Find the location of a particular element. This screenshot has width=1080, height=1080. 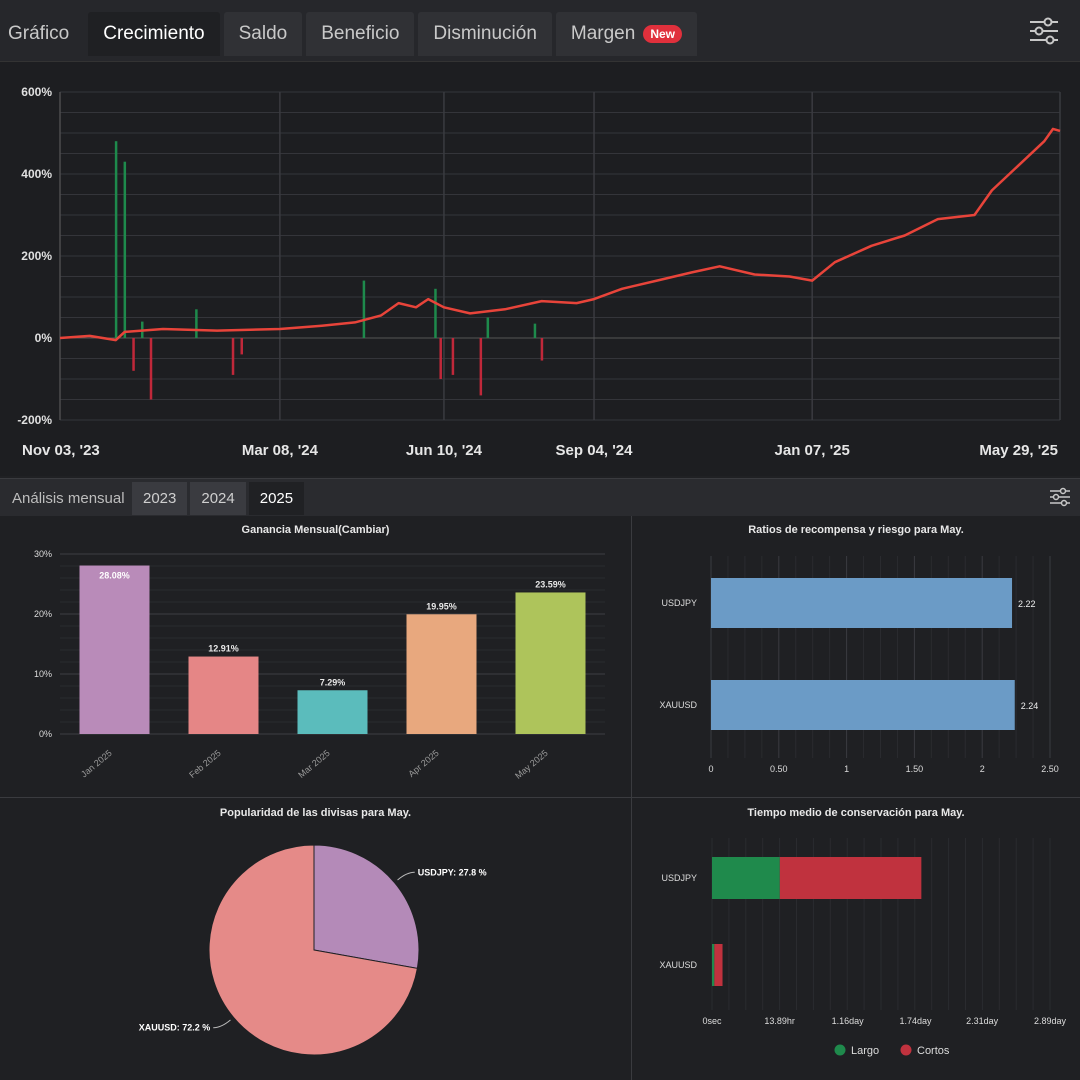

tab-1: Crecimiento is located at coordinates (154, 34).